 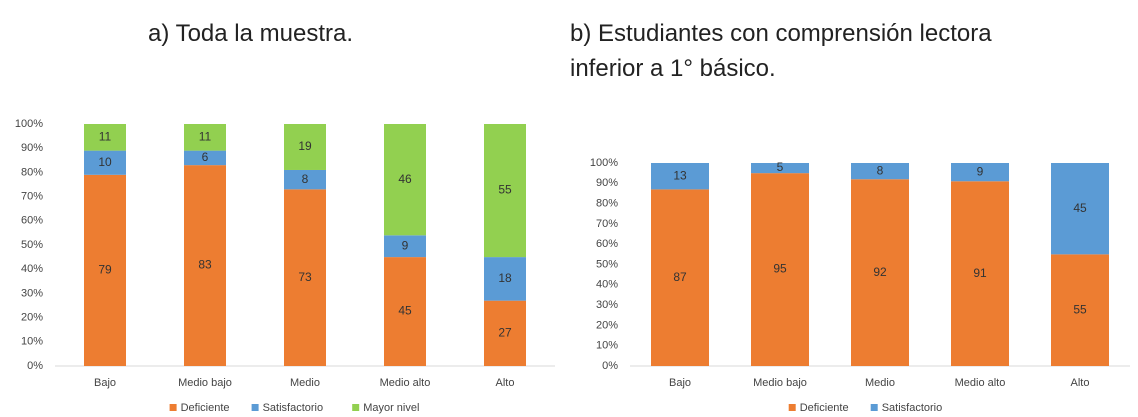 I want to click on value-label: 6, so click(x=205, y=157).